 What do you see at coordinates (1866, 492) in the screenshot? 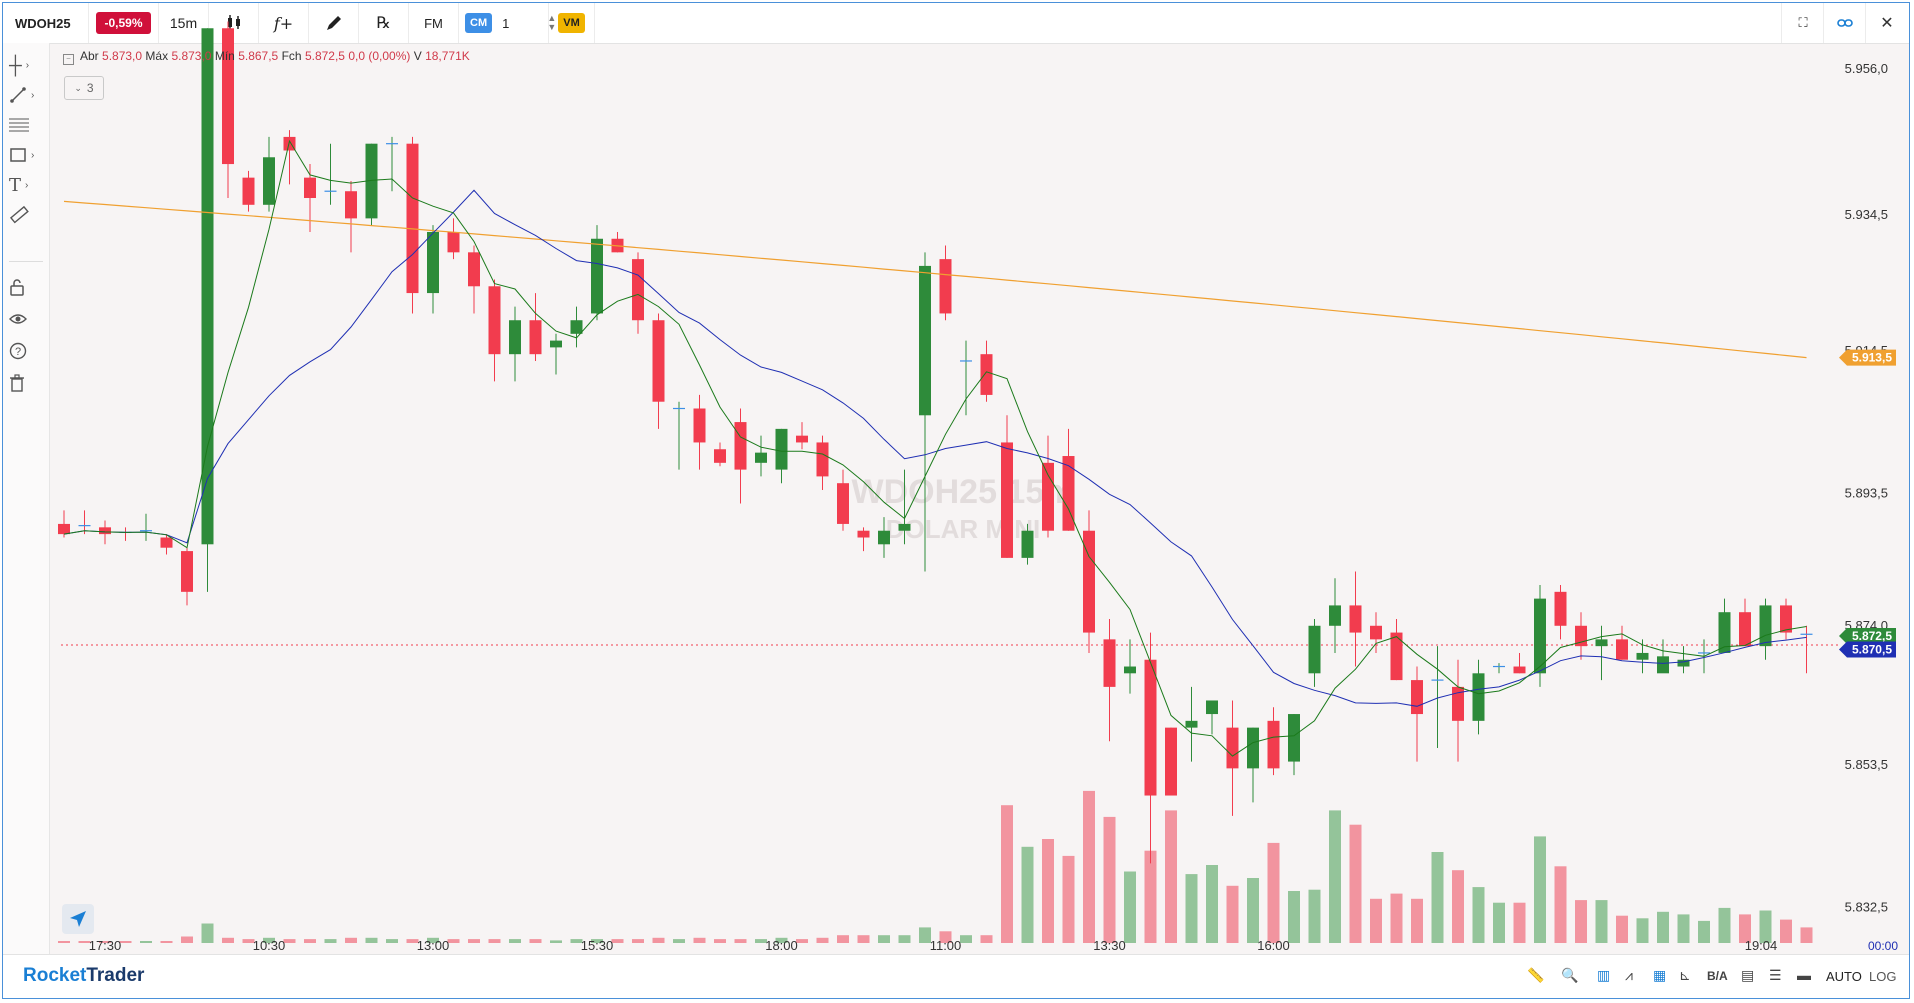
I see `price-tick-label: 5.893,5` at bounding box center [1866, 492].